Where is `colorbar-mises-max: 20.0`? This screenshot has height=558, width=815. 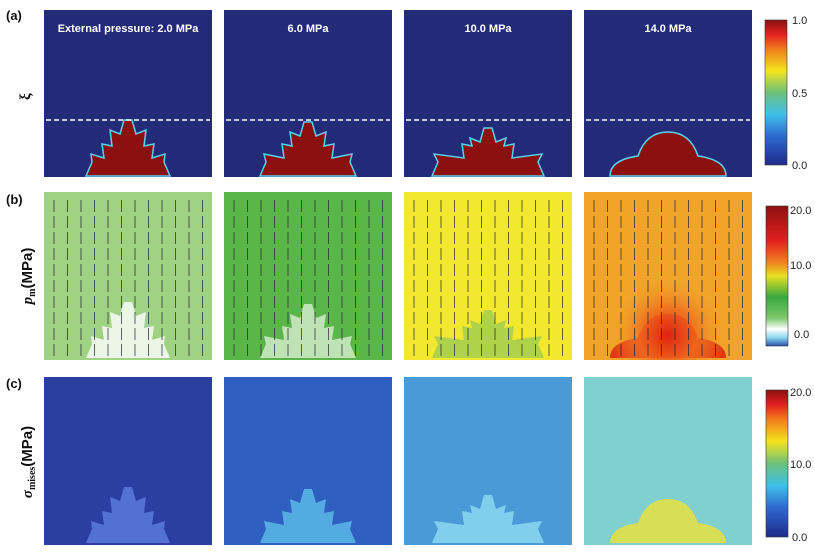 colorbar-mises-max: 20.0 is located at coordinates (800, 393).